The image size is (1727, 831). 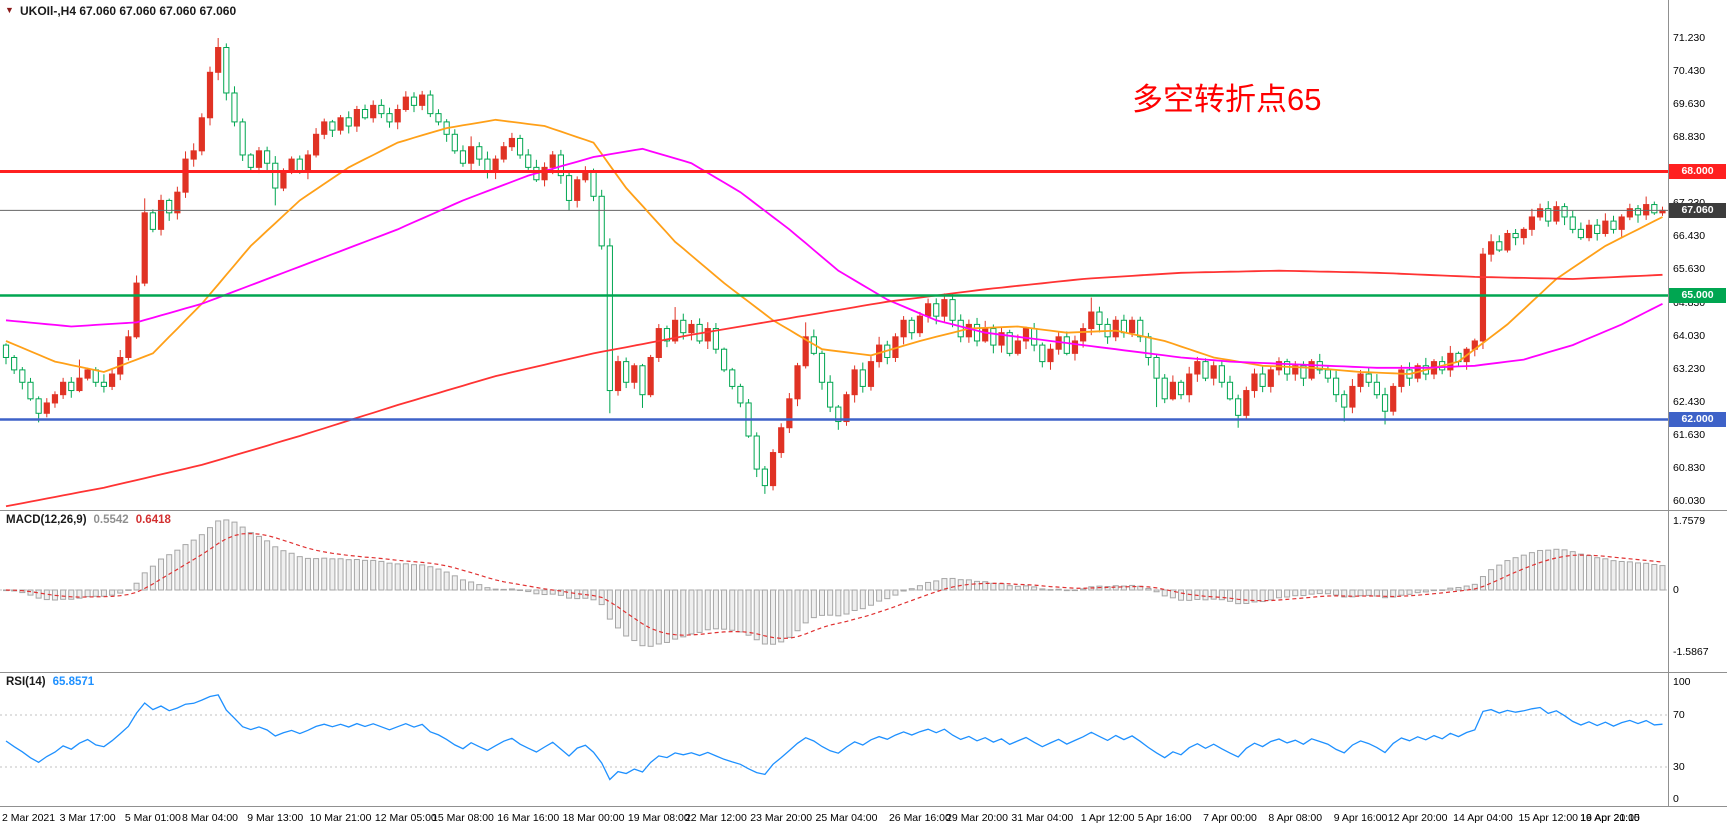 What do you see at coordinates (1417, 818) in the screenshot?
I see `x-axis-label: 12 Apr 20:00` at bounding box center [1417, 818].